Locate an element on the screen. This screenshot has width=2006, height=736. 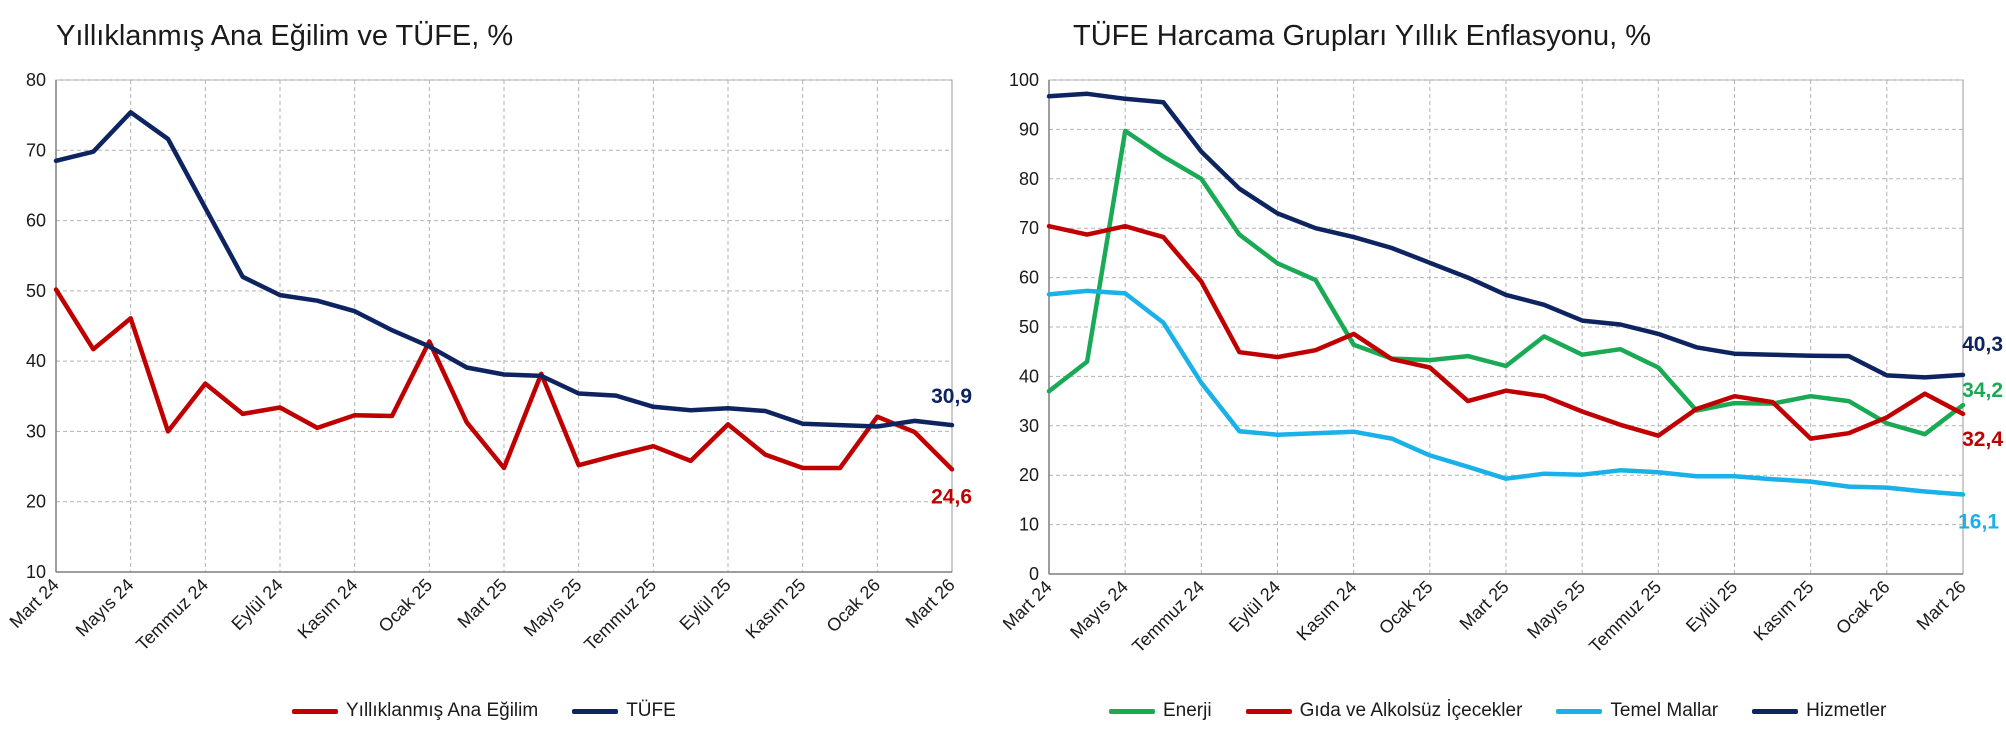
legend-item-ana-egilim: Yıllıklanmış Ana Eğilim is located at coordinates (415, 711).